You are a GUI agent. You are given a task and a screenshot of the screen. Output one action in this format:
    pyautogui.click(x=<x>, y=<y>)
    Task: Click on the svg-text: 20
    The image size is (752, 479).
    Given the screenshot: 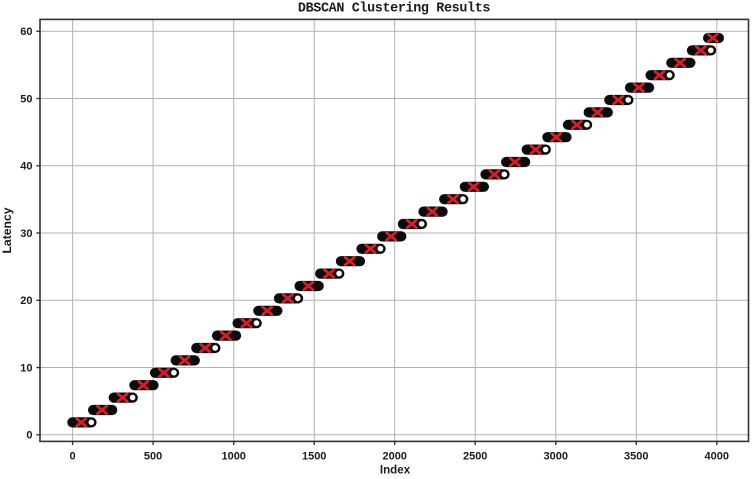 What is the action you would take?
    pyautogui.click(x=26, y=301)
    